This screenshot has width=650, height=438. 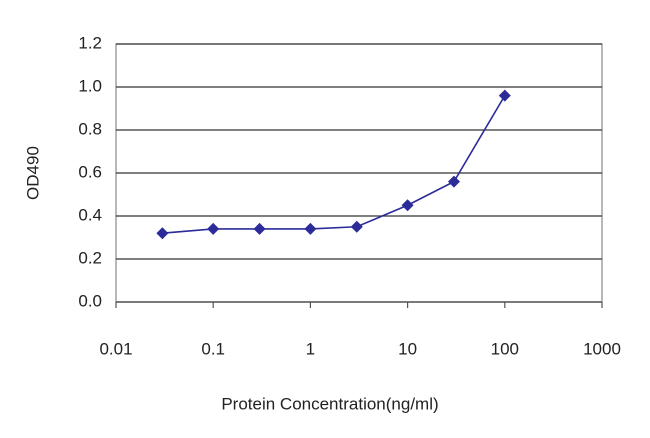 What do you see at coordinates (90, 214) in the screenshot?
I see `y-tick-label: 0.4` at bounding box center [90, 214].